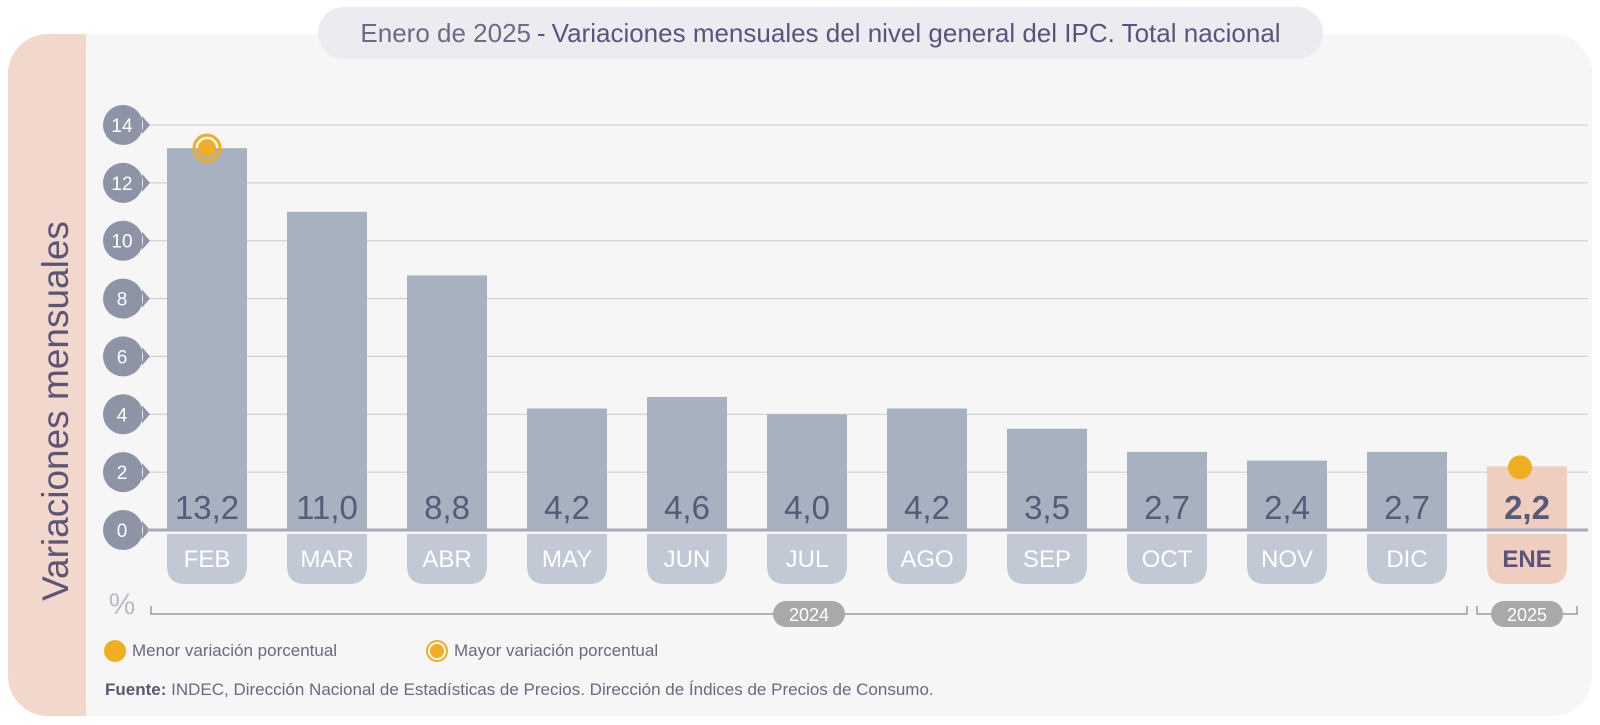  I want to click on legend-min-label: Menor variación porcentual, so click(235, 650).